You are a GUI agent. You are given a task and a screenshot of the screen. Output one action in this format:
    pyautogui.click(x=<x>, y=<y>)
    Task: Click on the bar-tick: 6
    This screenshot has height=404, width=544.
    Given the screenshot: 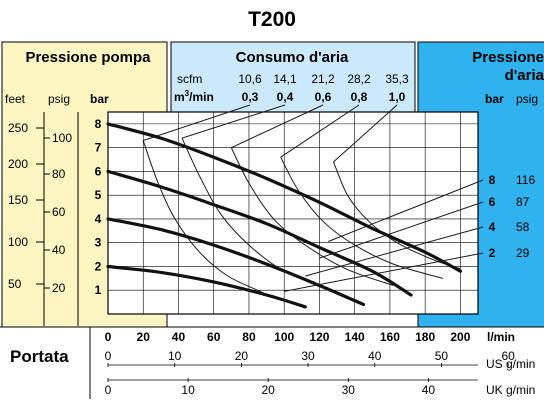 What is the action you would take?
    pyautogui.click(x=98, y=171)
    